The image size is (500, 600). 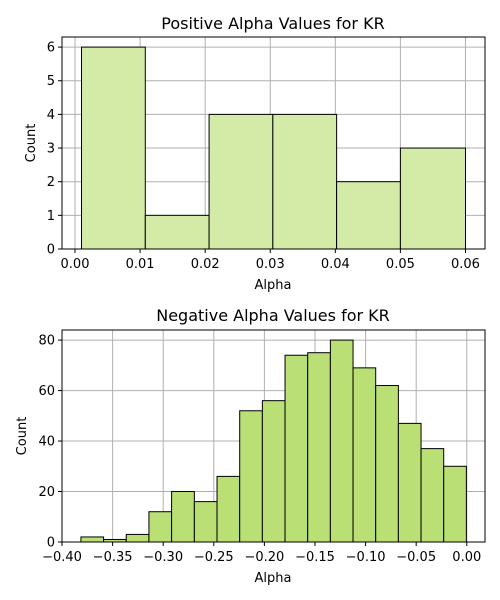 What do you see at coordinates (264, 557) in the screenshot?
I see `x-tick-label: −0.20` at bounding box center [264, 557].